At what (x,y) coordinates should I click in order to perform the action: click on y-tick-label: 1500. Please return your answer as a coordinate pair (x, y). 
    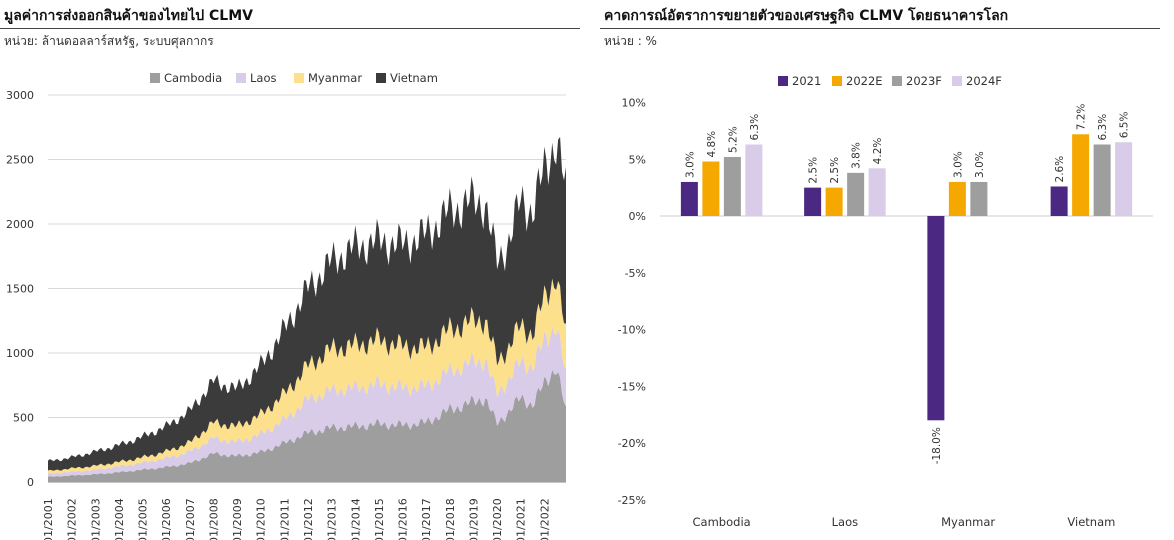
    Looking at the image, I should click on (20, 289).